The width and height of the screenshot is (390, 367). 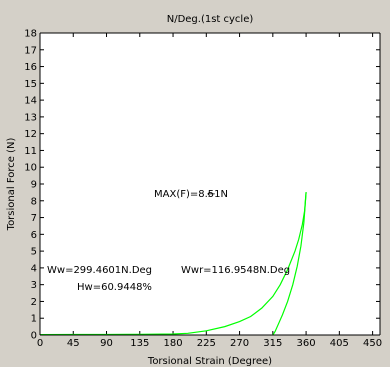 I want to click on x-tick-label: 450, so click(x=372, y=343).